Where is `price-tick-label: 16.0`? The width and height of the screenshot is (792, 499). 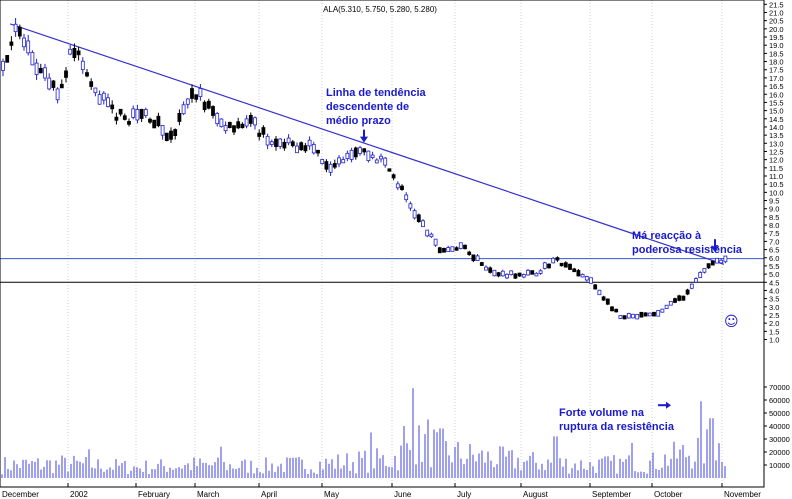
price-tick-label: 16.0 is located at coordinates (776, 94).